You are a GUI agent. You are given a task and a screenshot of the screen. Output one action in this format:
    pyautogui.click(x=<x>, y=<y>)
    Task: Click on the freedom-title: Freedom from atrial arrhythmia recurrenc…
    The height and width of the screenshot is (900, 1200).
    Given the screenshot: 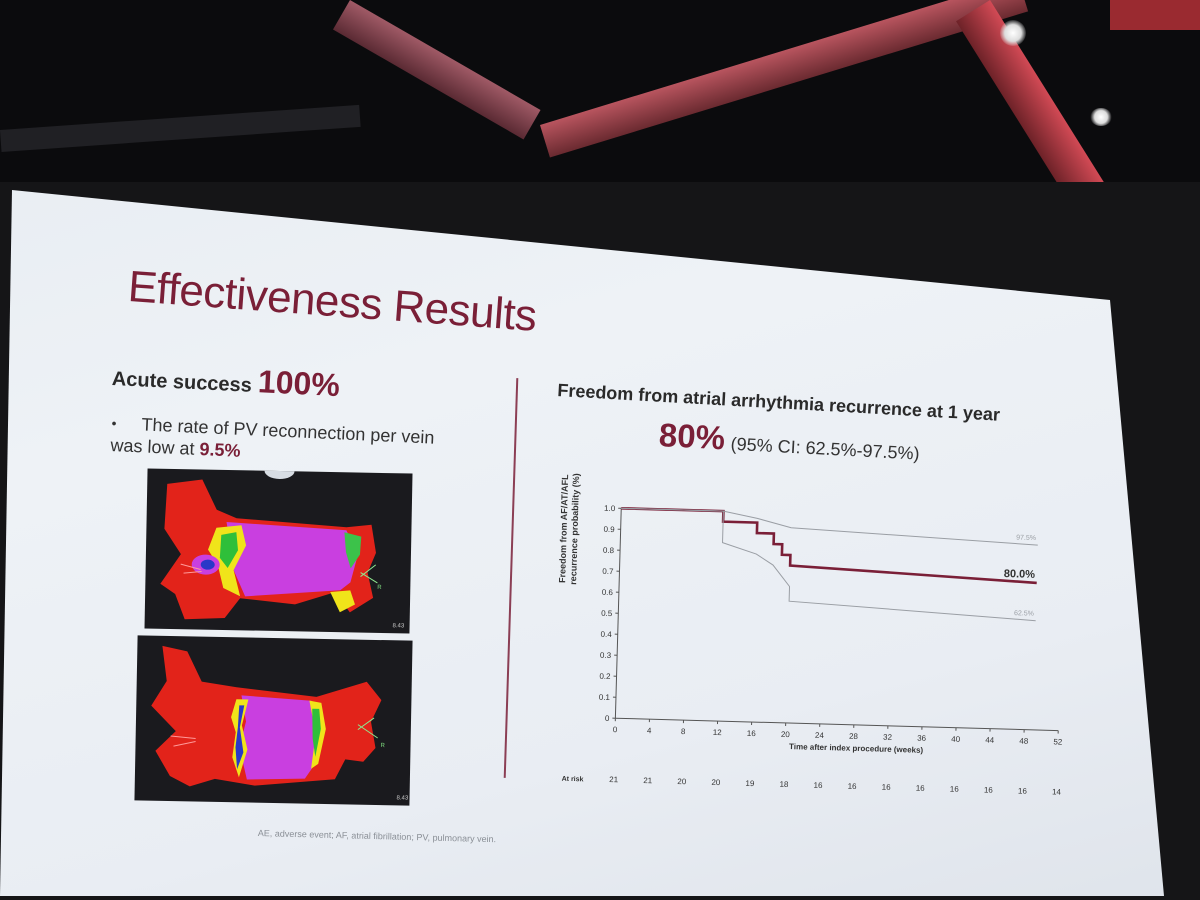 What is the action you would take?
    pyautogui.click(x=778, y=402)
    